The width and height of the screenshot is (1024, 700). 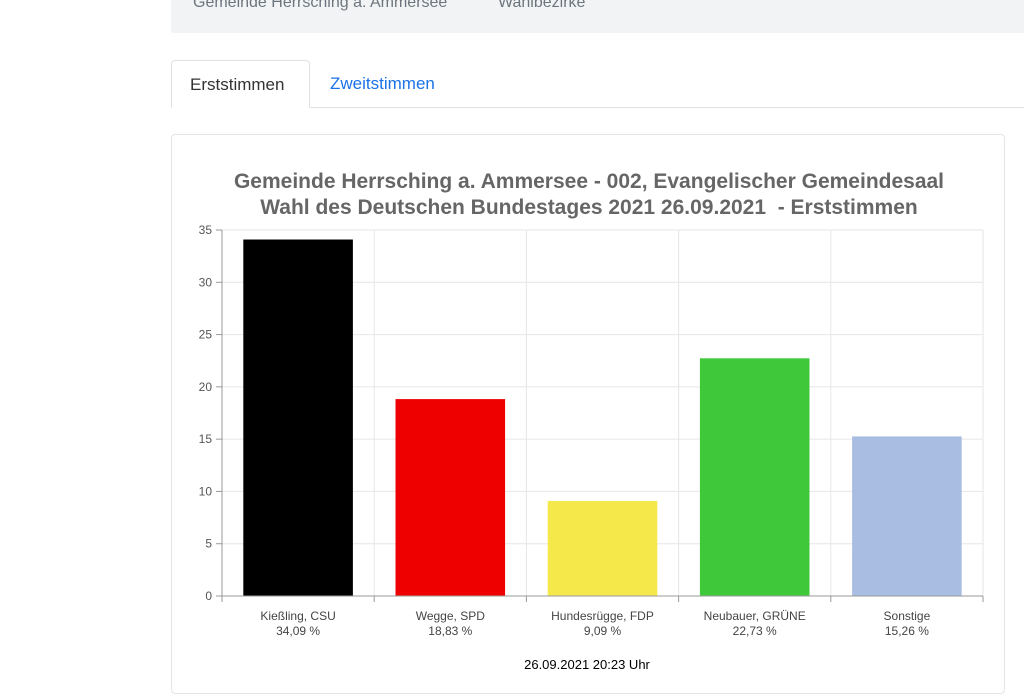 I want to click on y-tick-label: 15, so click(x=206, y=439).